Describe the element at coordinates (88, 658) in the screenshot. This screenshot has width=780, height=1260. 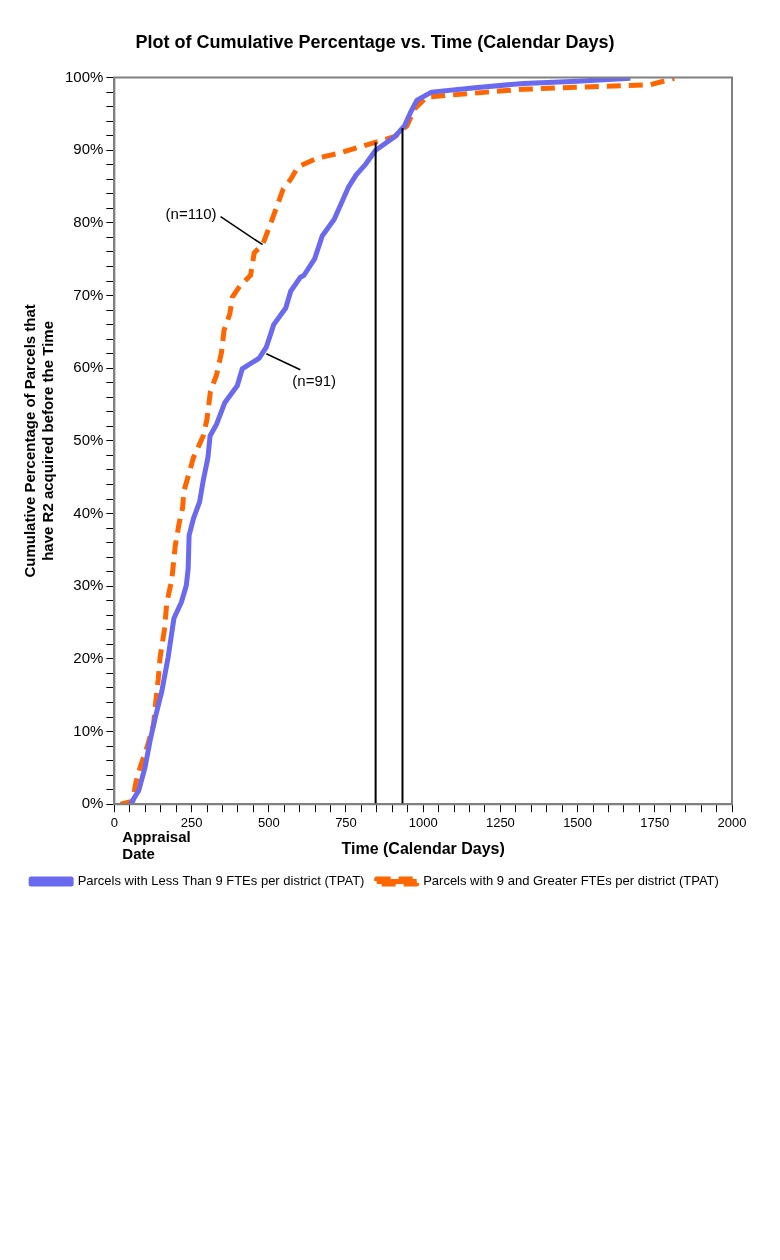
I see `y-tick-label: 20%` at that location.